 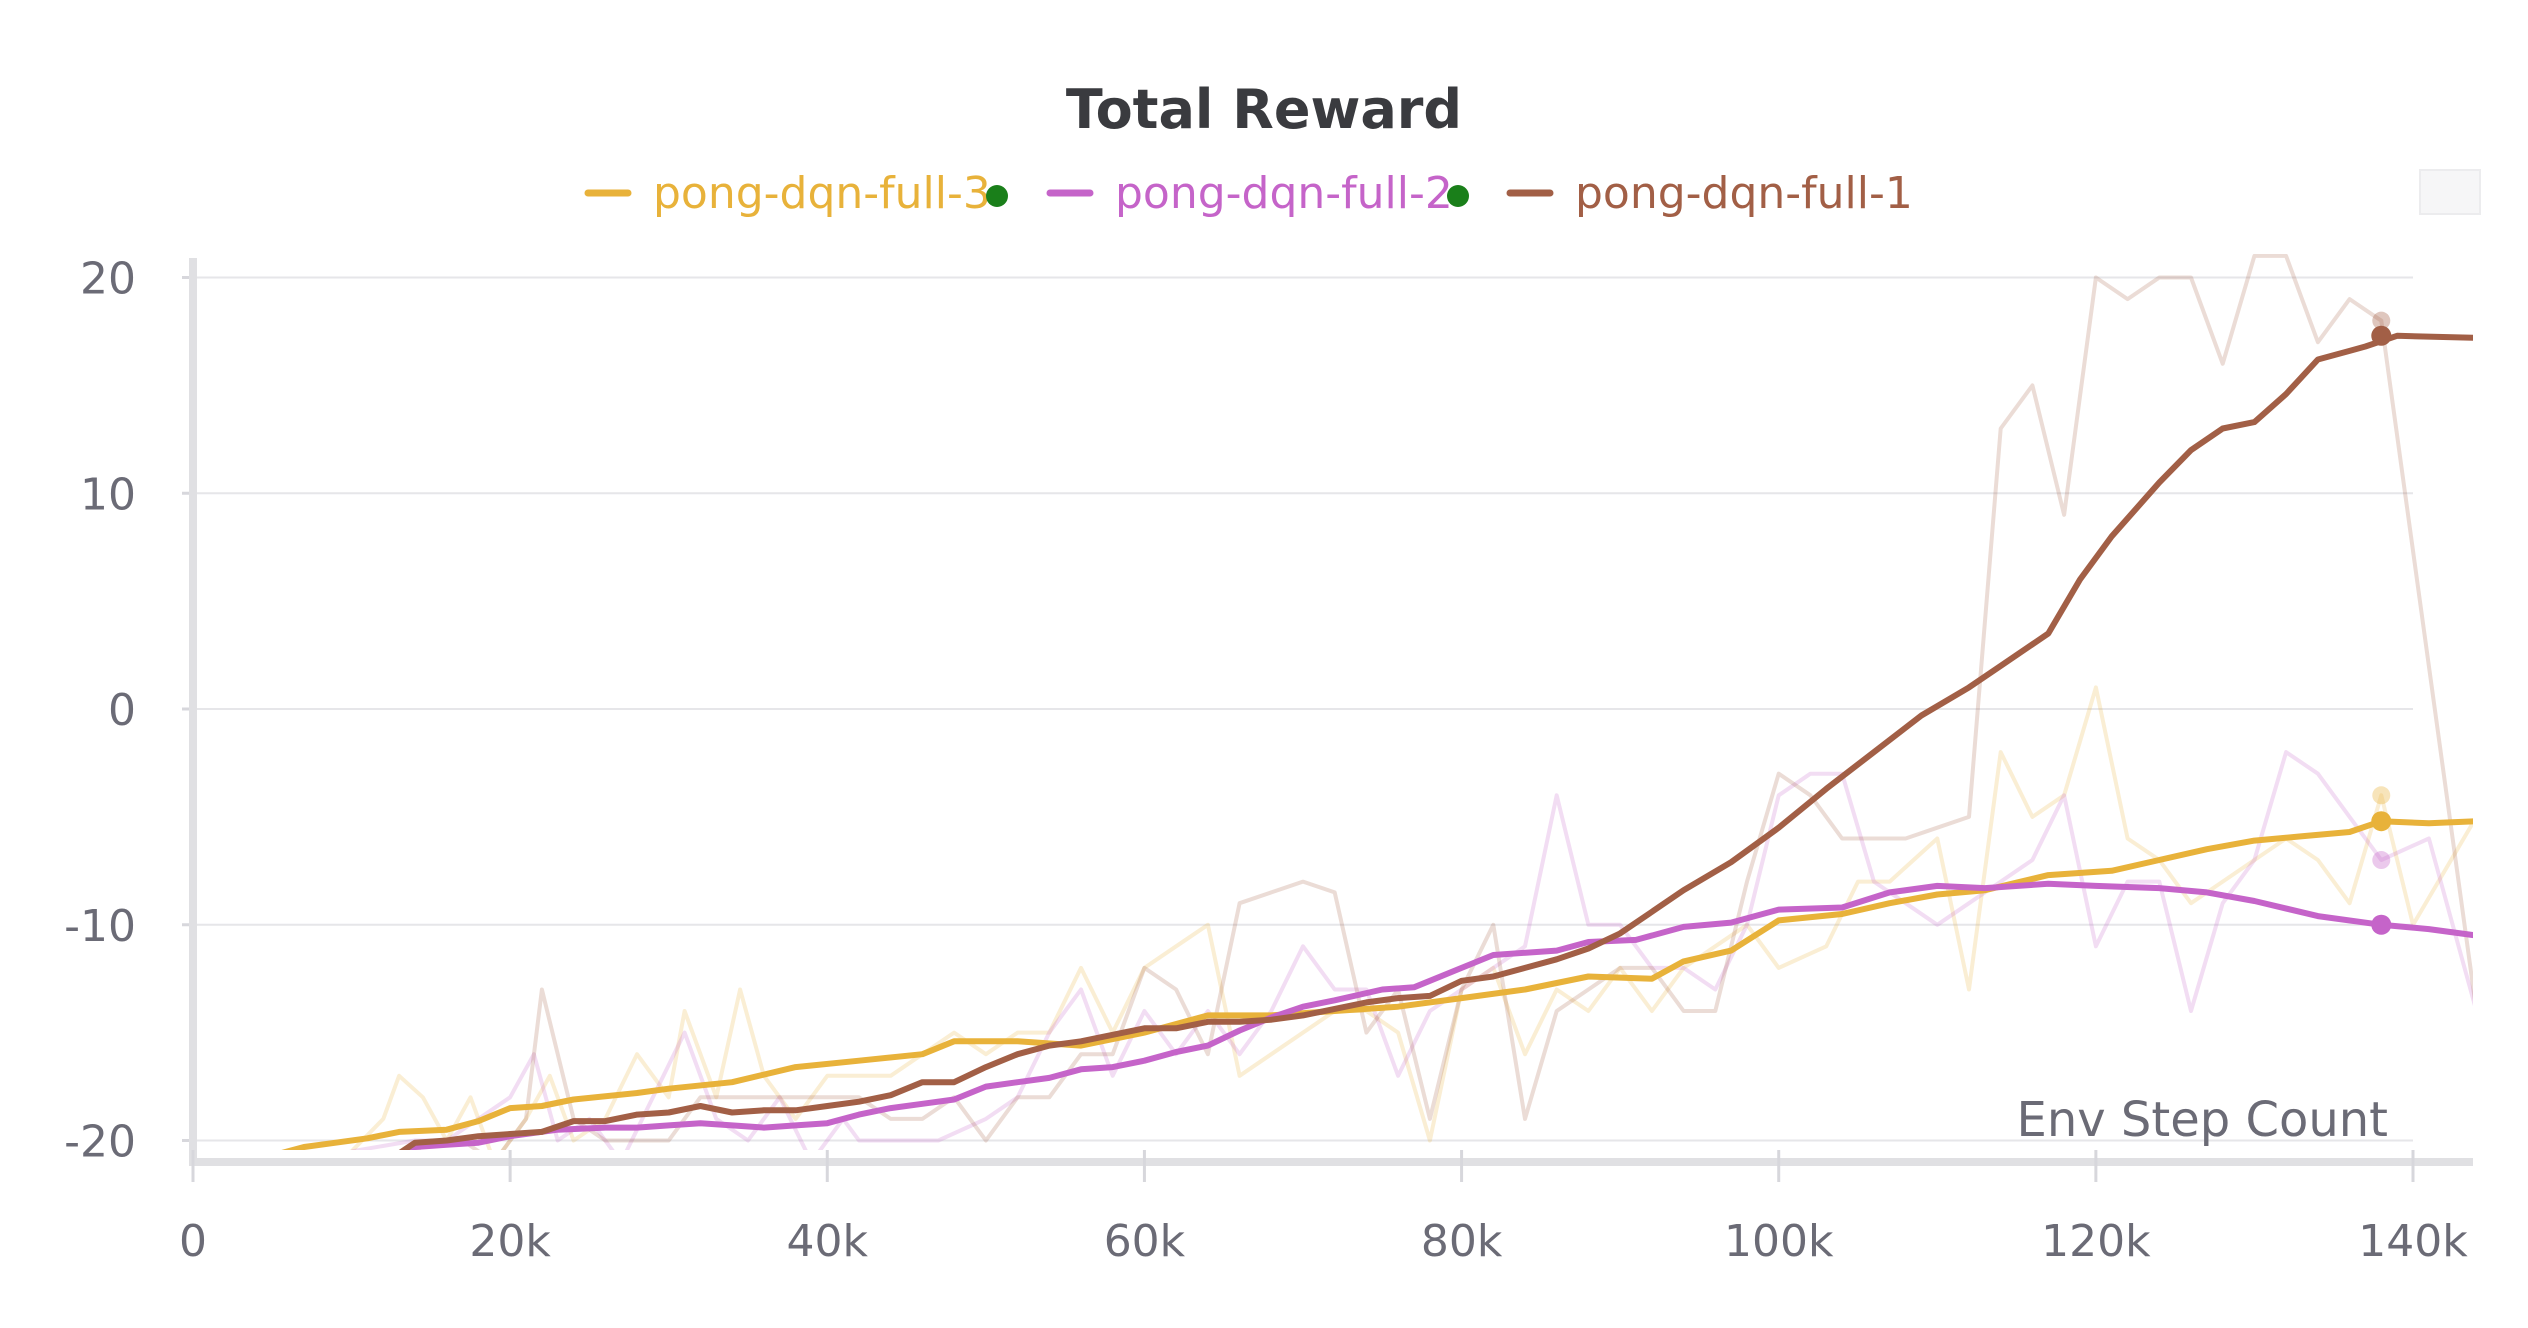 What do you see at coordinates (2096, 1241) in the screenshot?
I see `x-tick-label-6: 120k` at bounding box center [2096, 1241].